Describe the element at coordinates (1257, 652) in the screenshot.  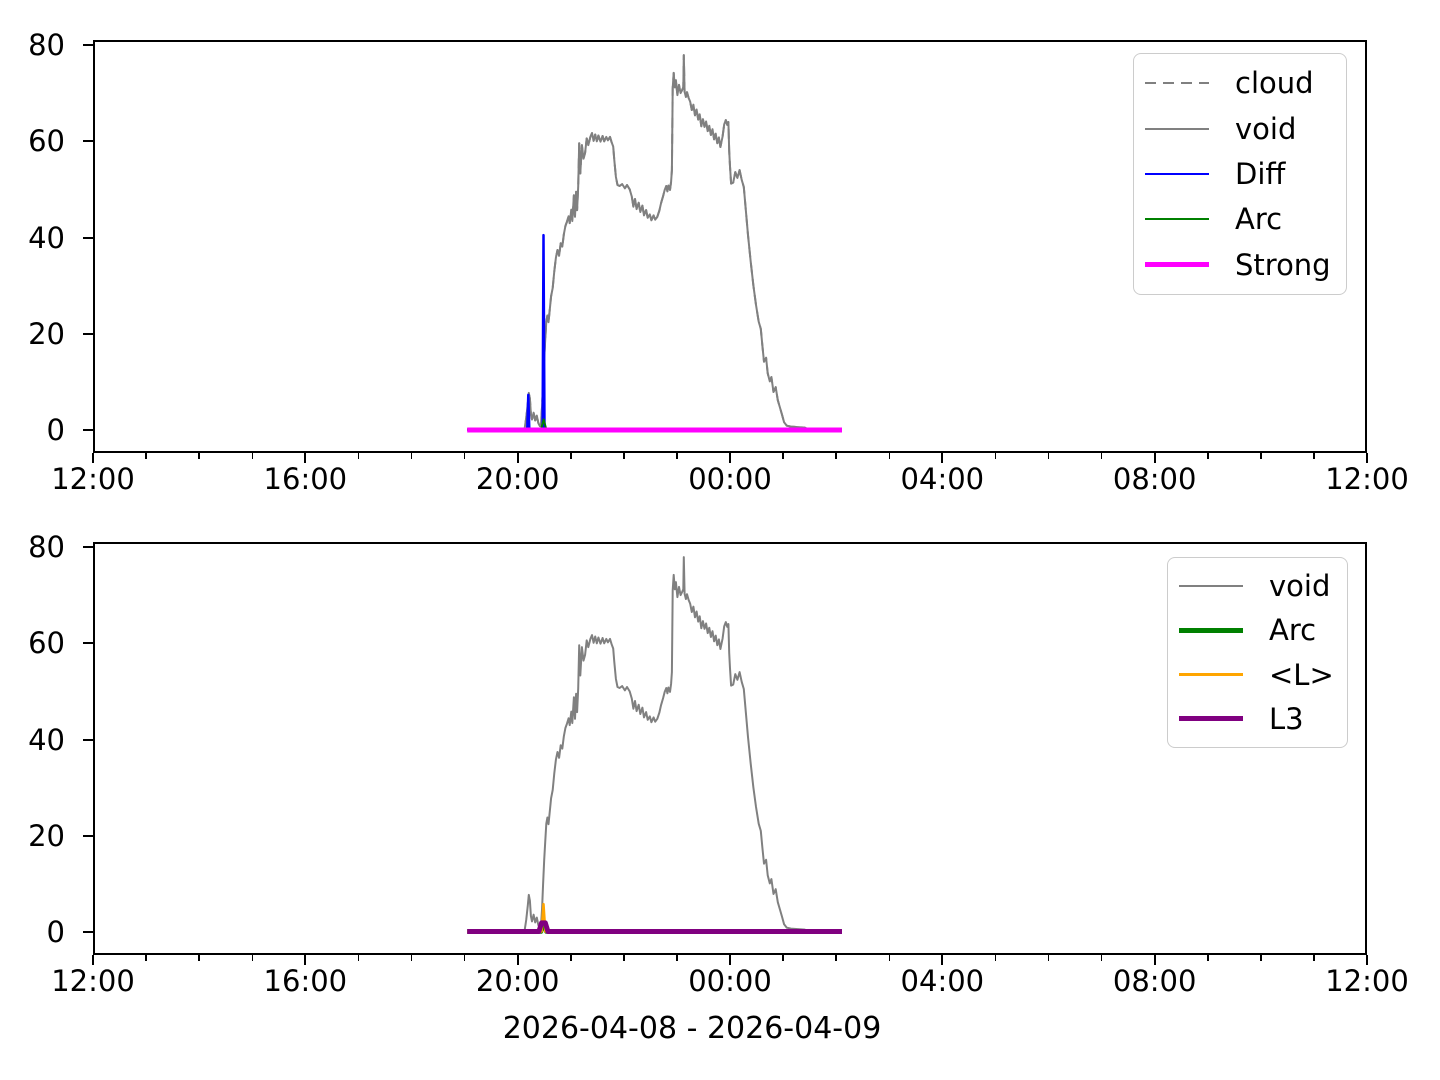
I see `bottom-plot-legend: void Arc <L> L3` at that location.